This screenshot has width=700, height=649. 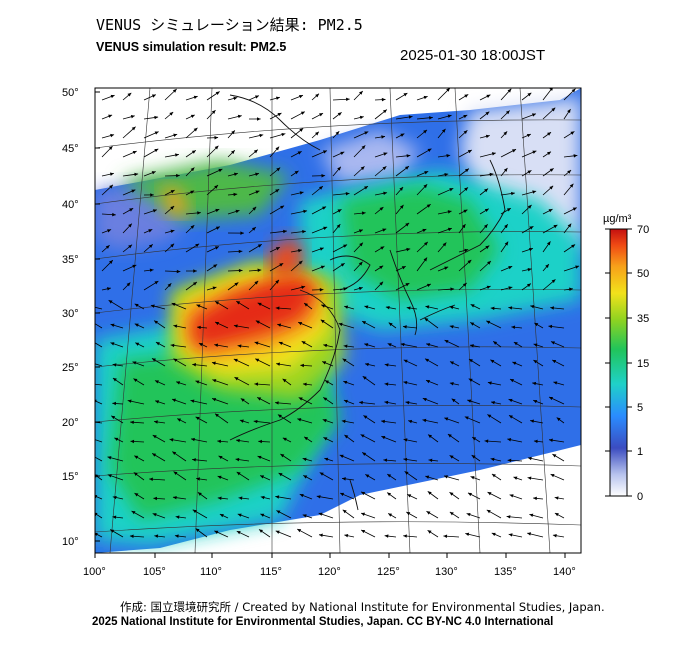 I want to click on colorbar-gradient, so click(x=618, y=362).